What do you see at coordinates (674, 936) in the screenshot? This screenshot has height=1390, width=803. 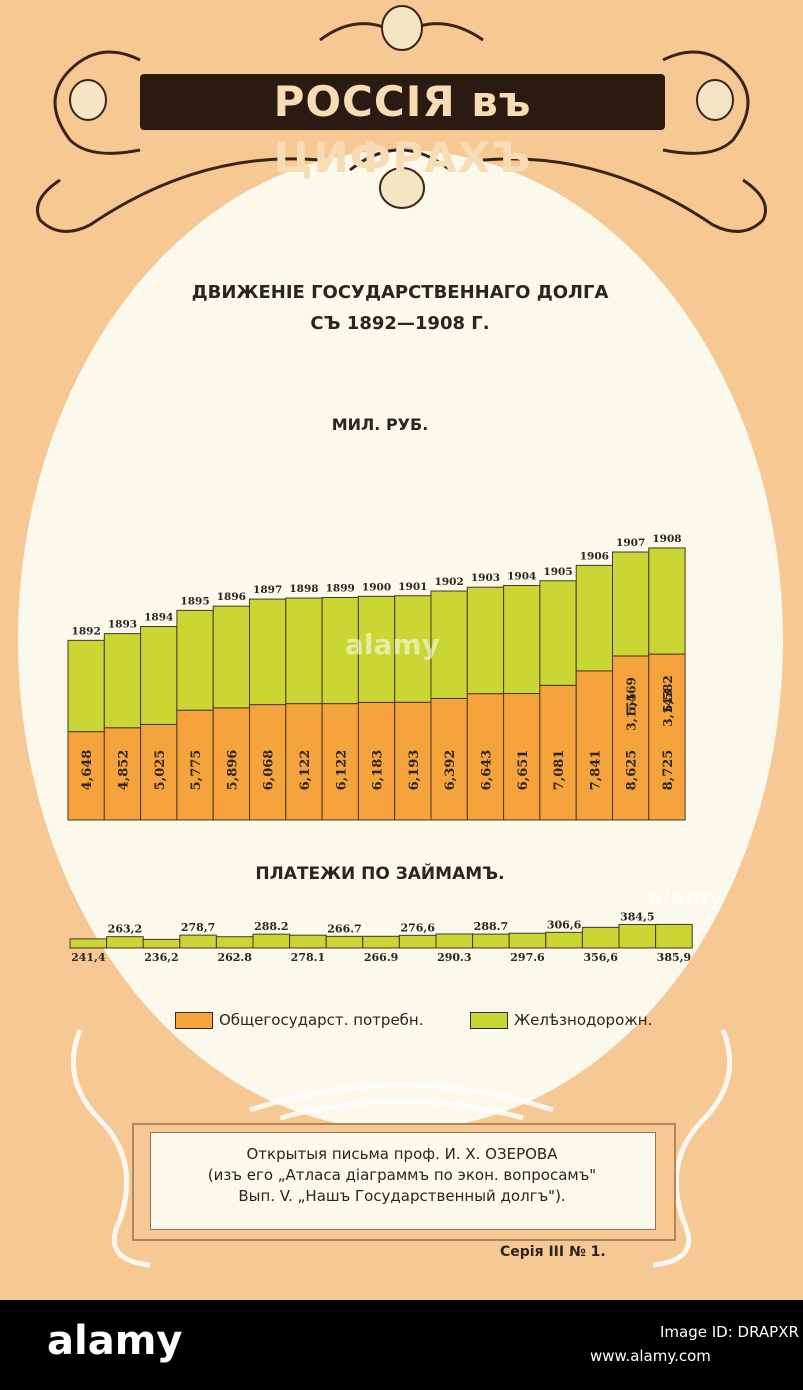 I see `payment-bar` at bounding box center [674, 936].